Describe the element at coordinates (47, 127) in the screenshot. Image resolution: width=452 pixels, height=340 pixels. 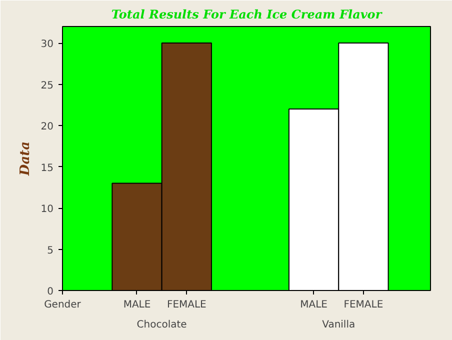
I see `y-tick-label: 20` at that location.